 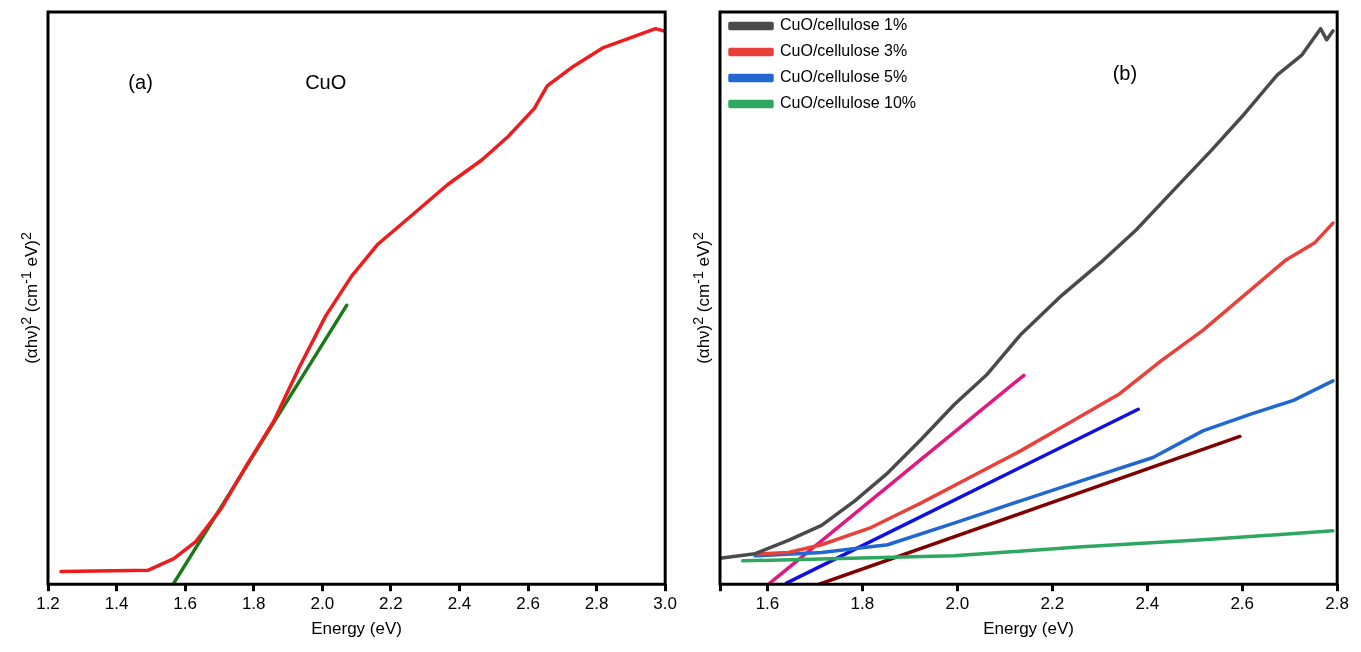 I want to click on annotation: (a), so click(x=140, y=82).